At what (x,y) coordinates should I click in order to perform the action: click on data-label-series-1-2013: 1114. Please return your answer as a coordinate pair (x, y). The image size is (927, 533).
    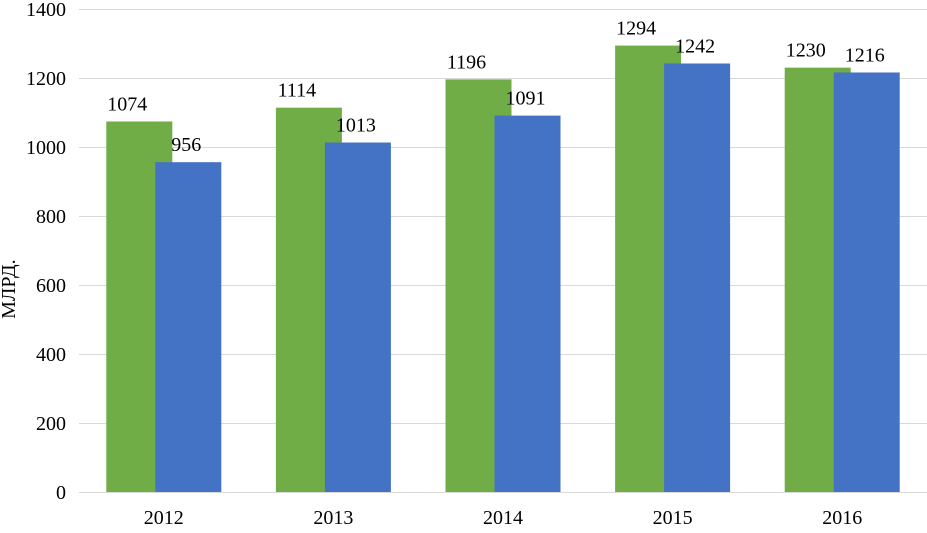
    Looking at the image, I should click on (297, 91).